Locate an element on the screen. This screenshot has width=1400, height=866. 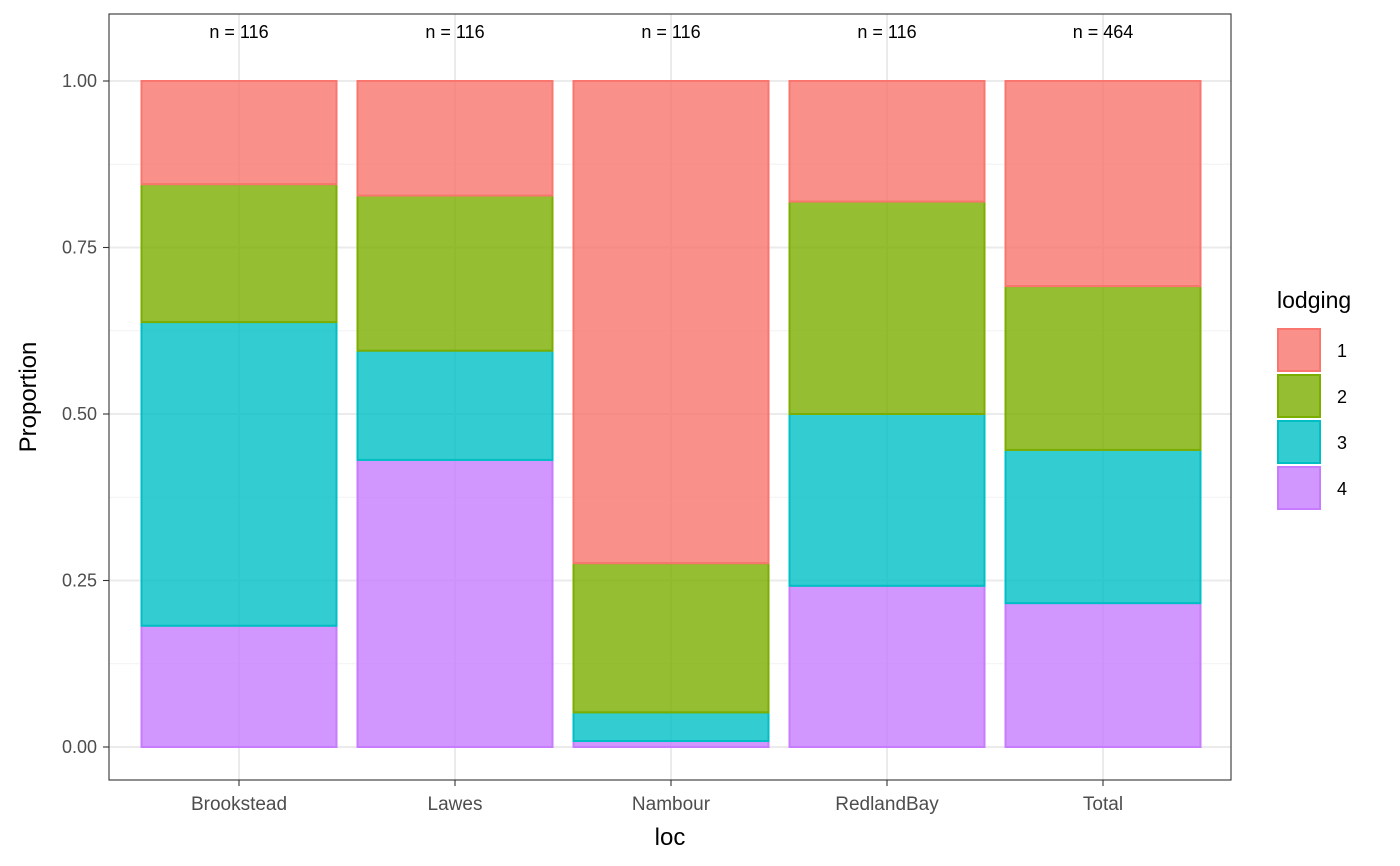
x-axis-title: loc is located at coordinates (670, 837).